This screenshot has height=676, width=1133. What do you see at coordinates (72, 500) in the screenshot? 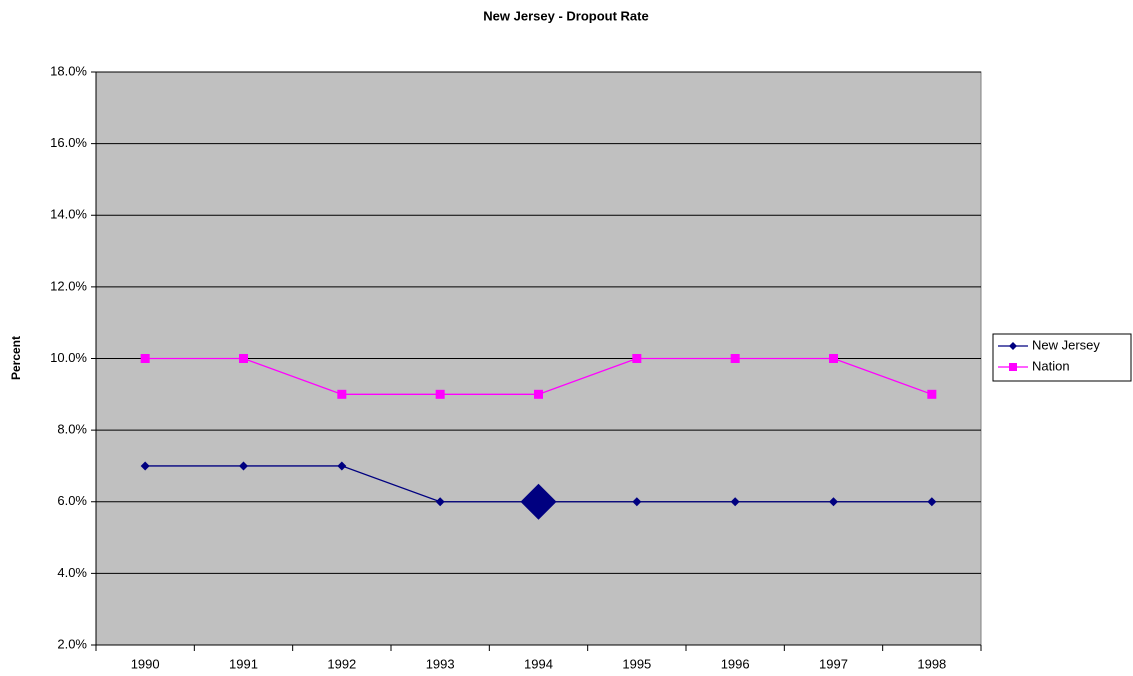
I see `y-tick-label: 6.0%` at bounding box center [72, 500].